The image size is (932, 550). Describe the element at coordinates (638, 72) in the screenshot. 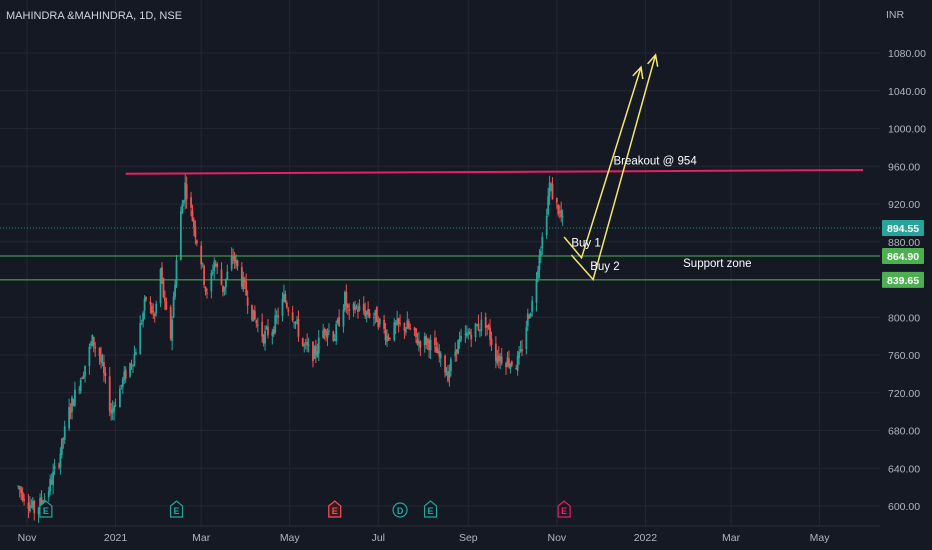

I see `projection-arrowhead` at that location.